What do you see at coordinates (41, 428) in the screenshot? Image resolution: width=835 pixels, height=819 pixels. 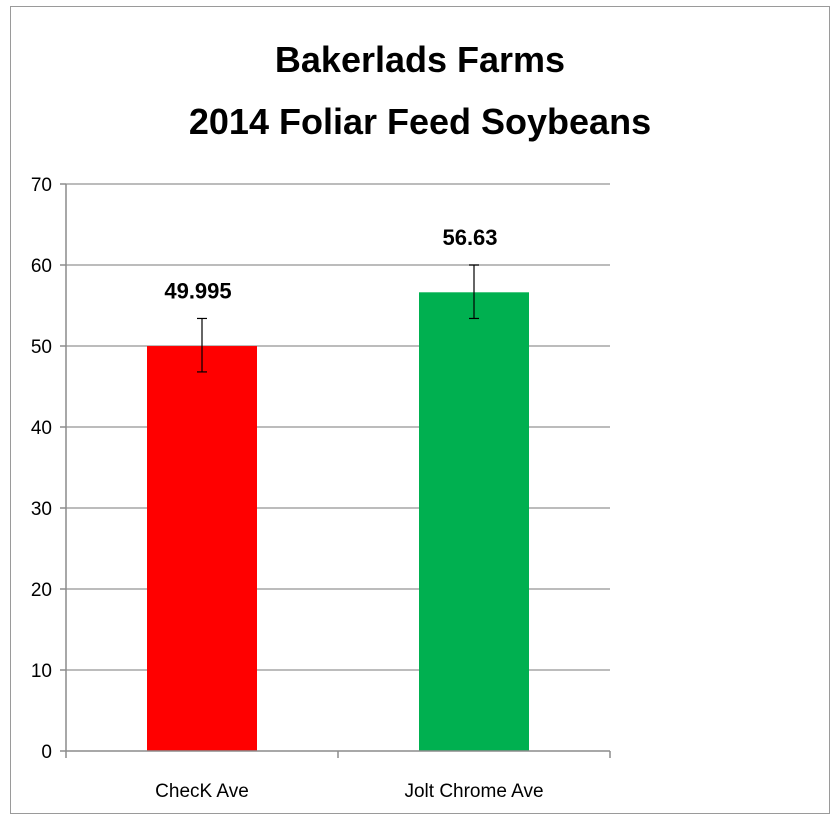 I see `y-tick-label: 40` at bounding box center [41, 428].